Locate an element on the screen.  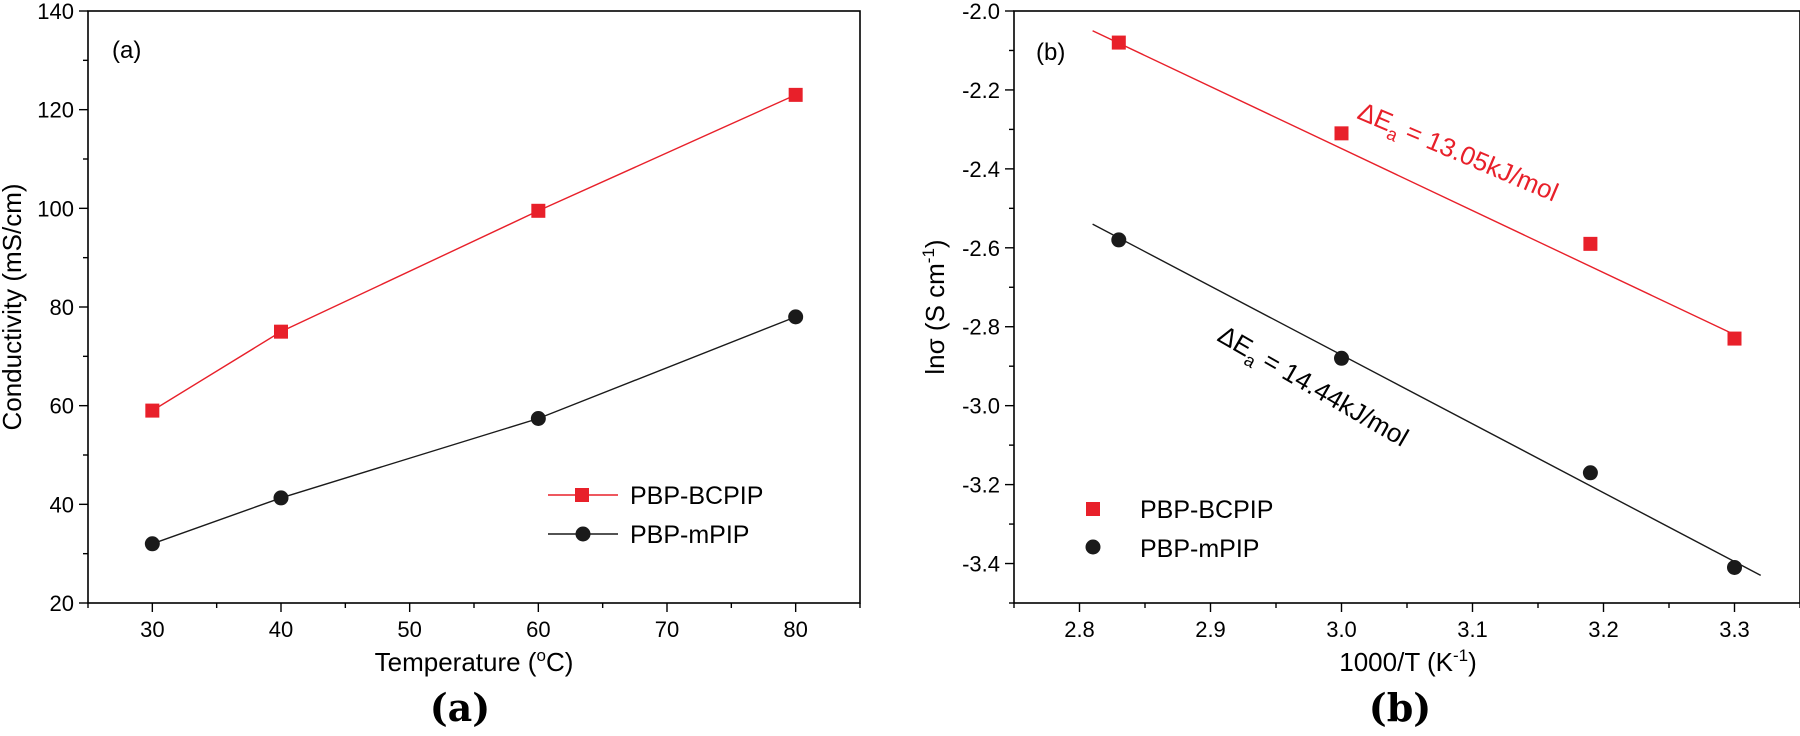
b-ytick-label-4: -2.6 is located at coordinates (981, 248).